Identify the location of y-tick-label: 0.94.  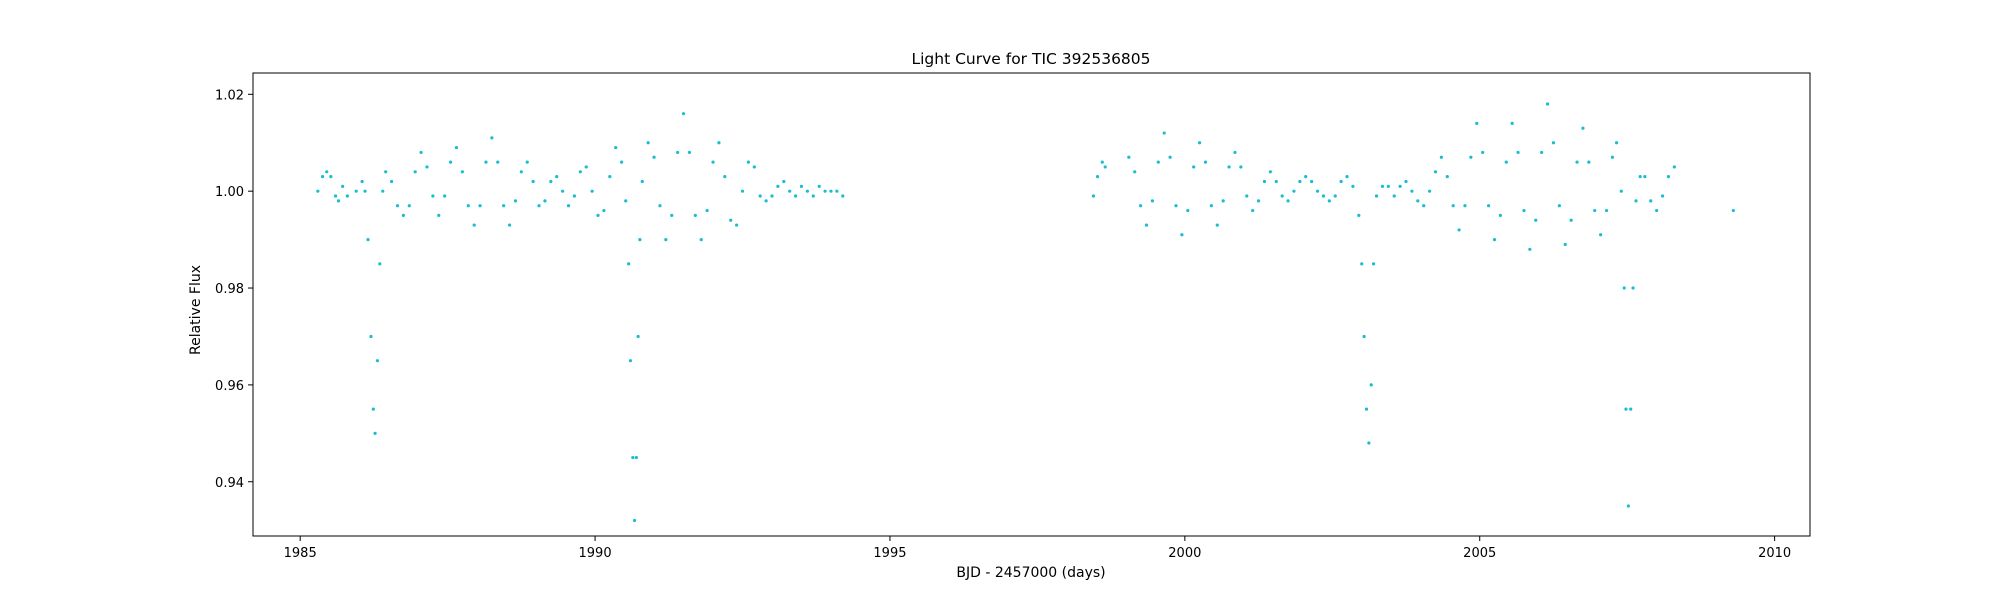
(229, 483).